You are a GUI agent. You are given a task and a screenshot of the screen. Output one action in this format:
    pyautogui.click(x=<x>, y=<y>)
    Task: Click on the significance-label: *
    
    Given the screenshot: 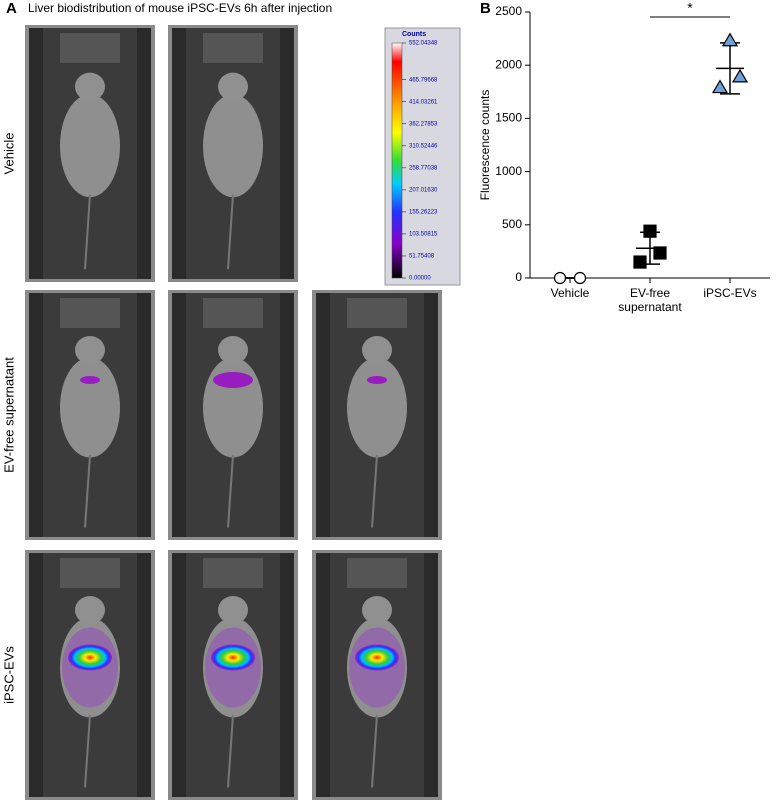 What is the action you would take?
    pyautogui.click(x=690, y=8)
    